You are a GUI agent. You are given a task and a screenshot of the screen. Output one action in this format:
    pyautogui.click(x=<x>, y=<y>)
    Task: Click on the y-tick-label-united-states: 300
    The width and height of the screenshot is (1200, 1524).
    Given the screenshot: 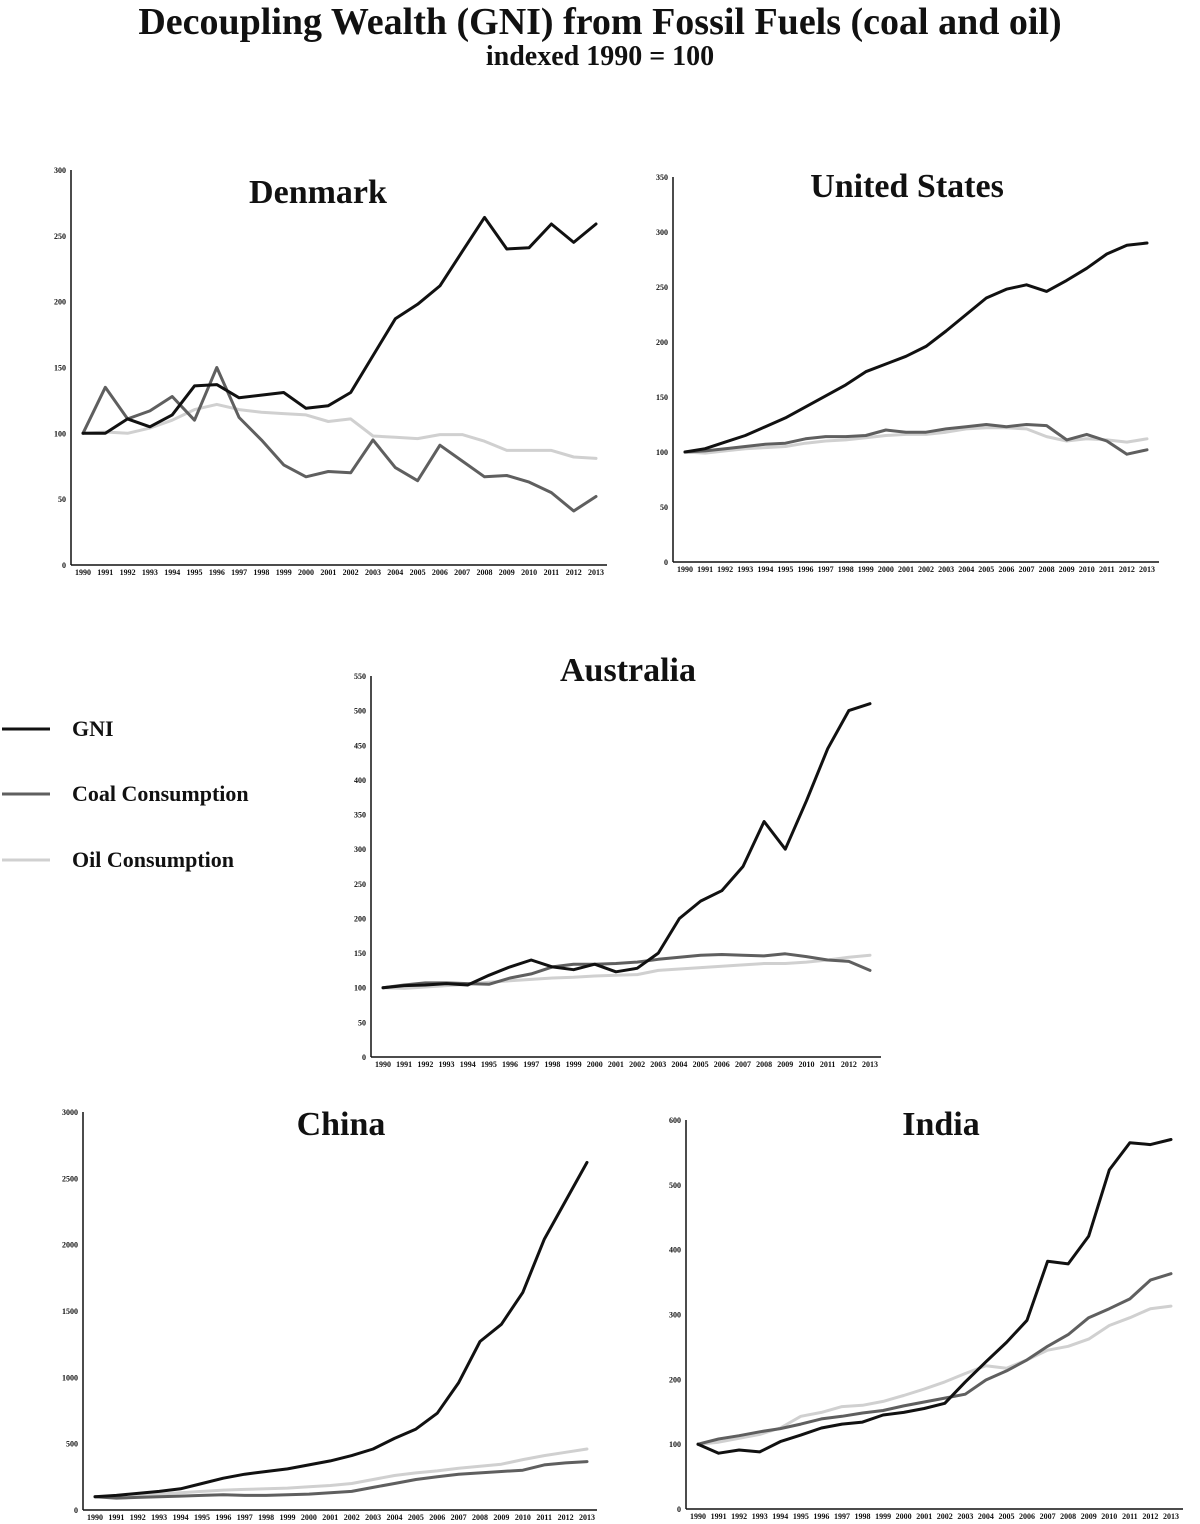 What is the action you would take?
    pyautogui.click(x=662, y=232)
    